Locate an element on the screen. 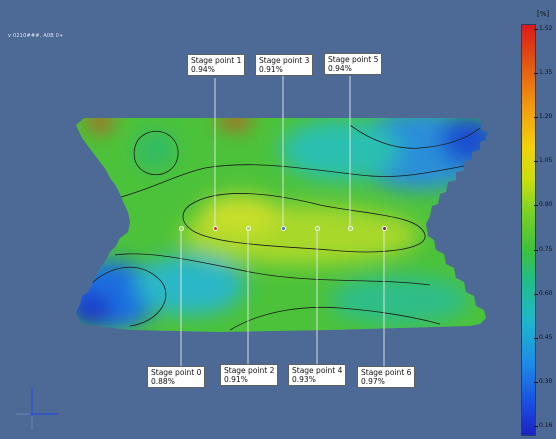  stage-point-2-marker is located at coordinates (248, 228).